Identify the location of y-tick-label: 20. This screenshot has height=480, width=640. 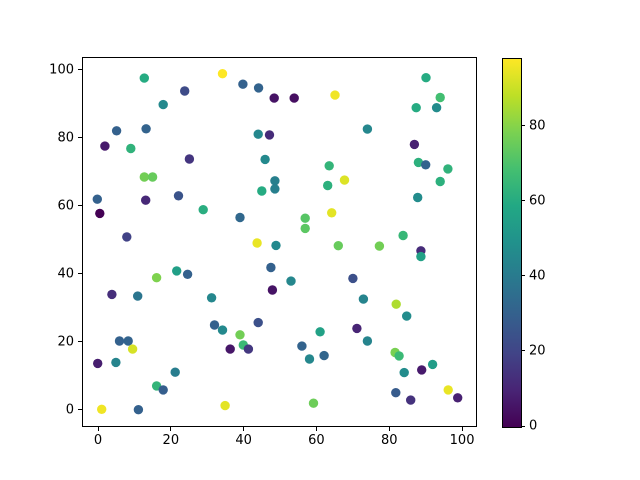
(65, 342).